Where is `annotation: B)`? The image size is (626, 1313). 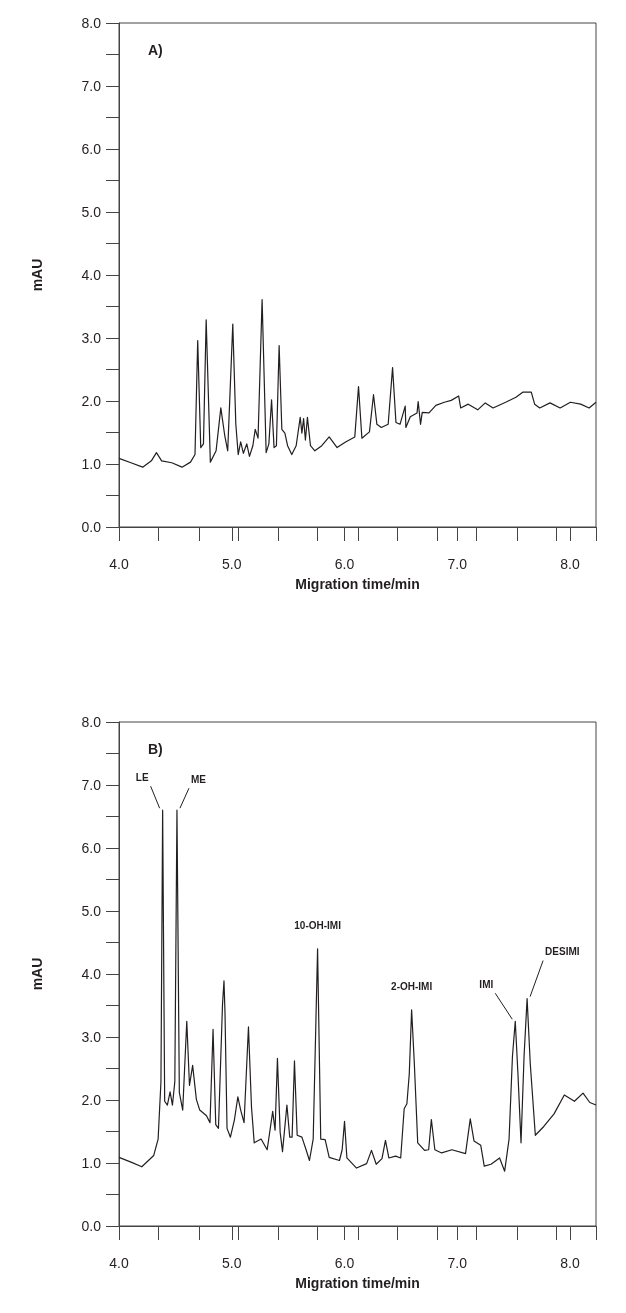 annotation: B) is located at coordinates (155, 749).